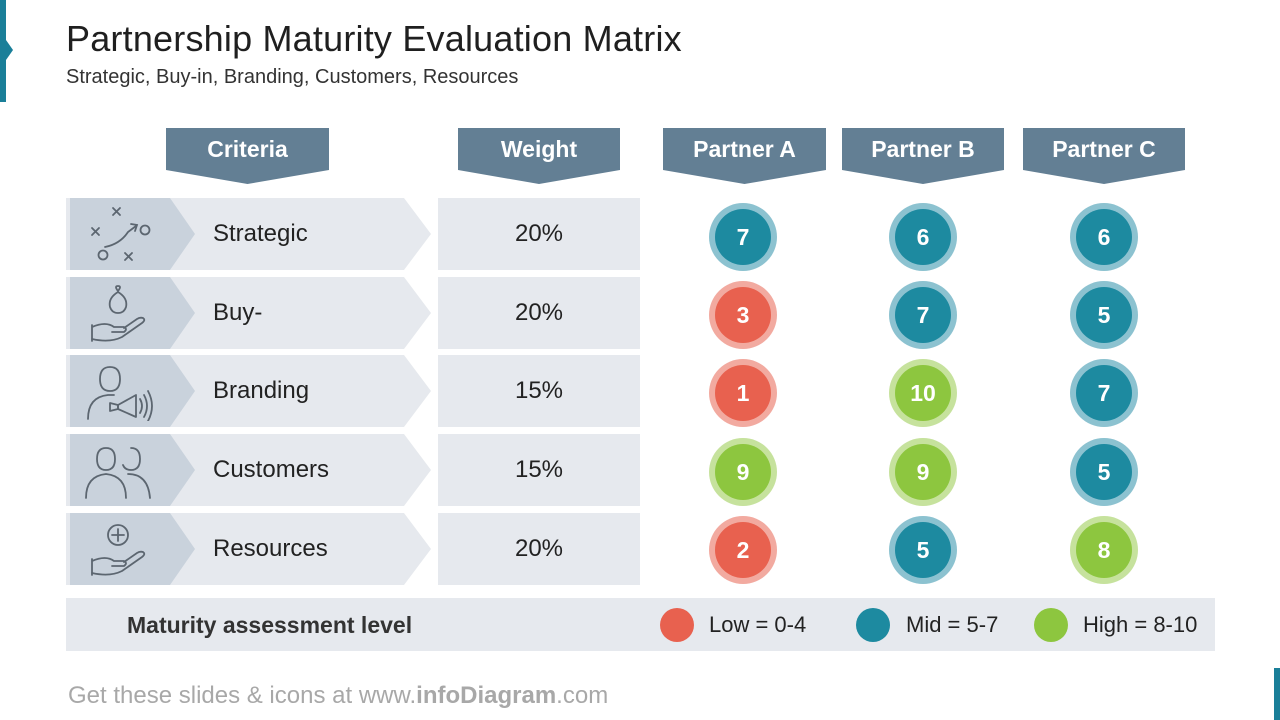 The image size is (1280, 720). What do you see at coordinates (1104, 237) in the screenshot?
I see `score-strategic-partner-c: 6` at bounding box center [1104, 237].